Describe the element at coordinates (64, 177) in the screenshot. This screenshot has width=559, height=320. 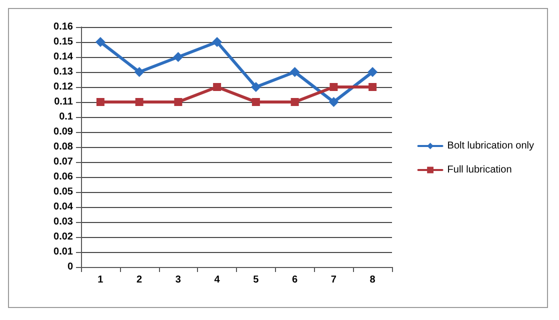
I see `y-tick-label: 0.06` at that location.